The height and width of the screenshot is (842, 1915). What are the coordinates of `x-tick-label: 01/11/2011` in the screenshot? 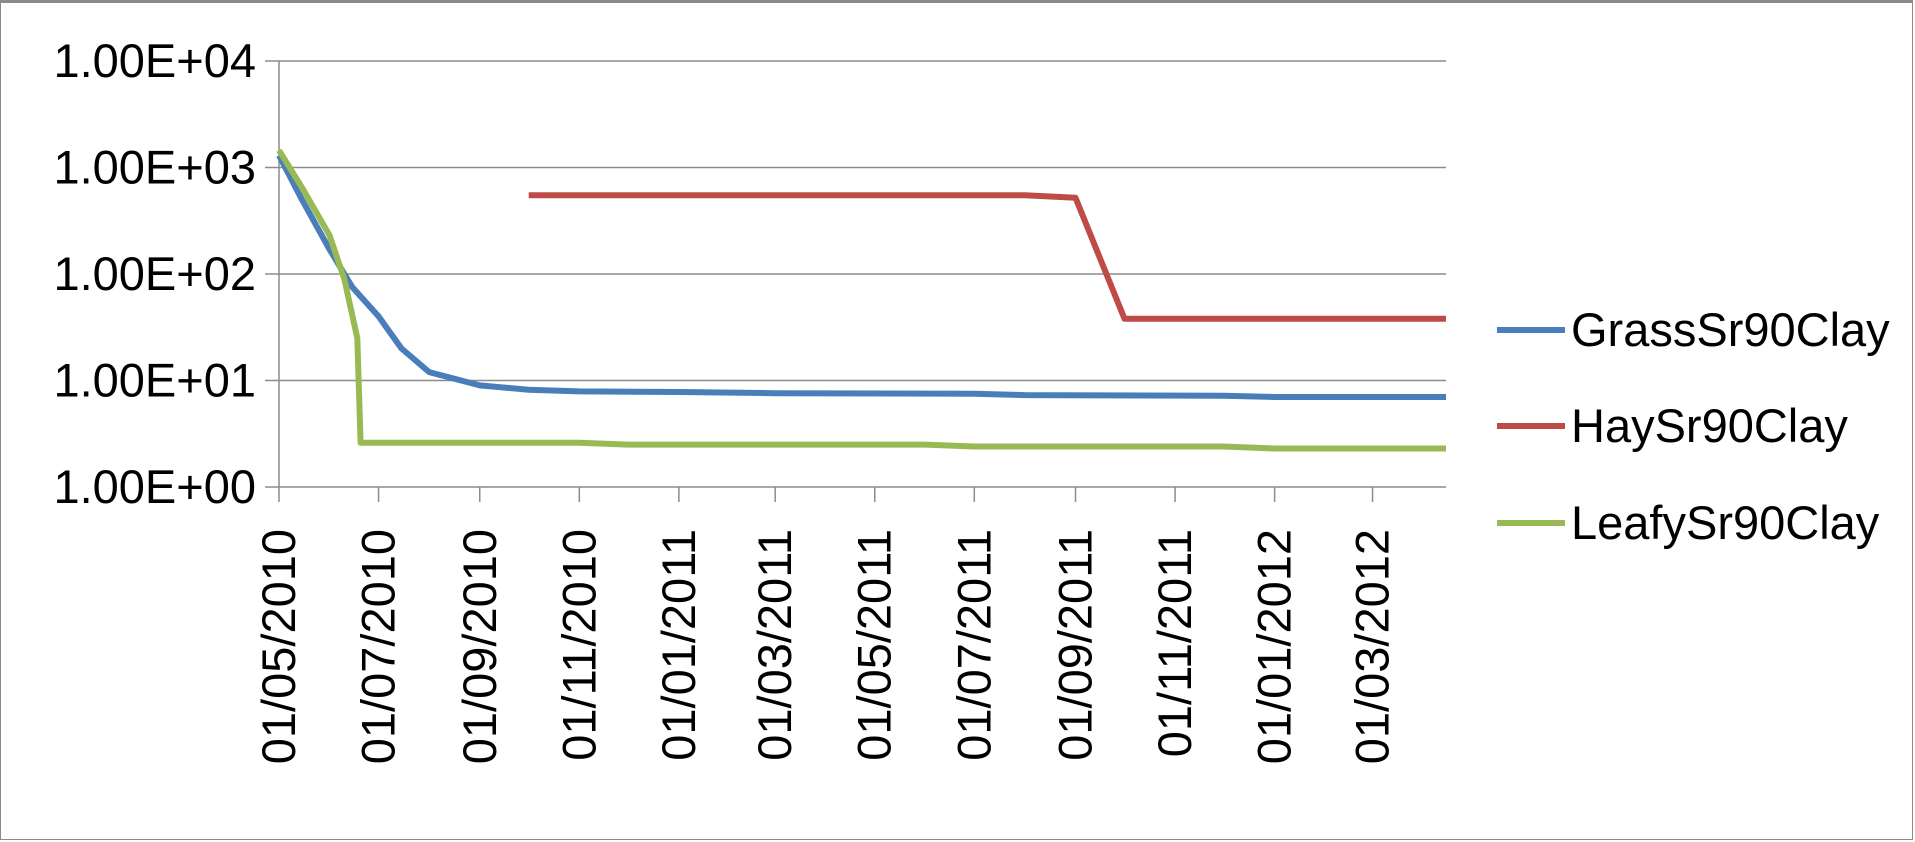 It's located at (1174, 643).